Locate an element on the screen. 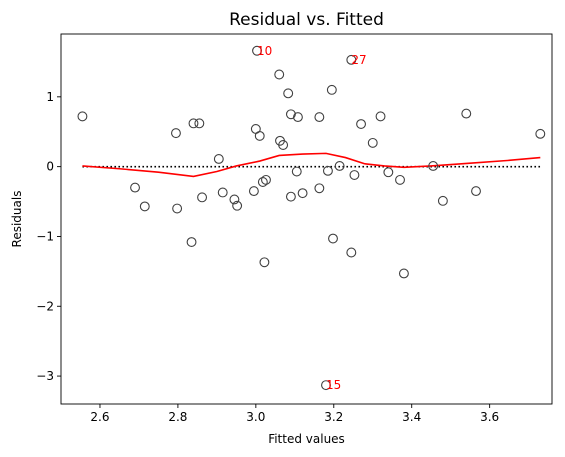 This screenshot has width=565, height=457. outlier-annotations: 10 27 15 is located at coordinates (312, 218).